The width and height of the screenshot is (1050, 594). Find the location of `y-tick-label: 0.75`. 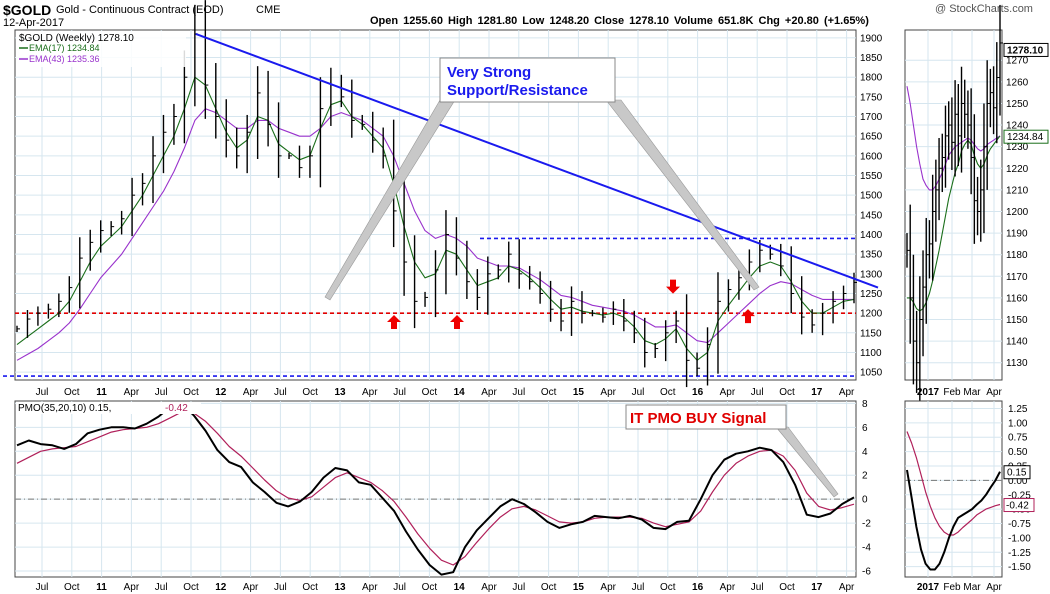

y-tick-label: 0.75 is located at coordinates (1018, 438).